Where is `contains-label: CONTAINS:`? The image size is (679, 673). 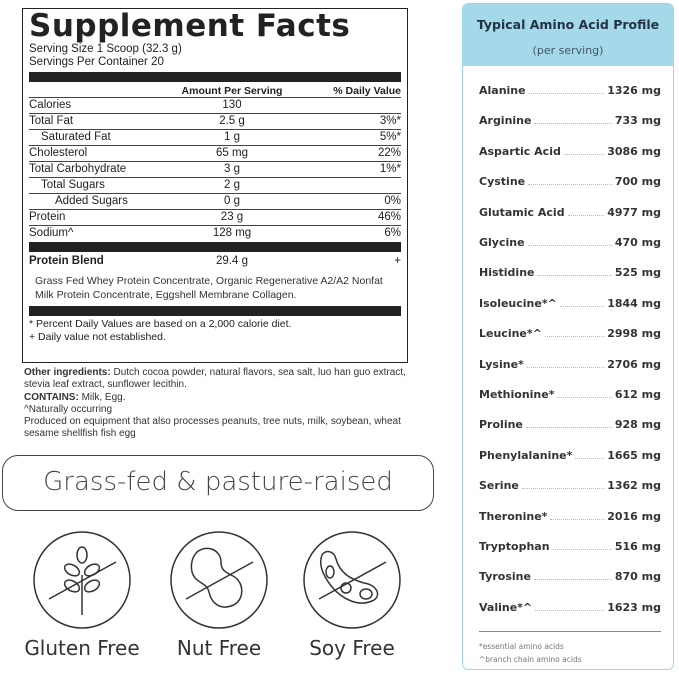
contains-label: CONTAINS: is located at coordinates (51, 397).